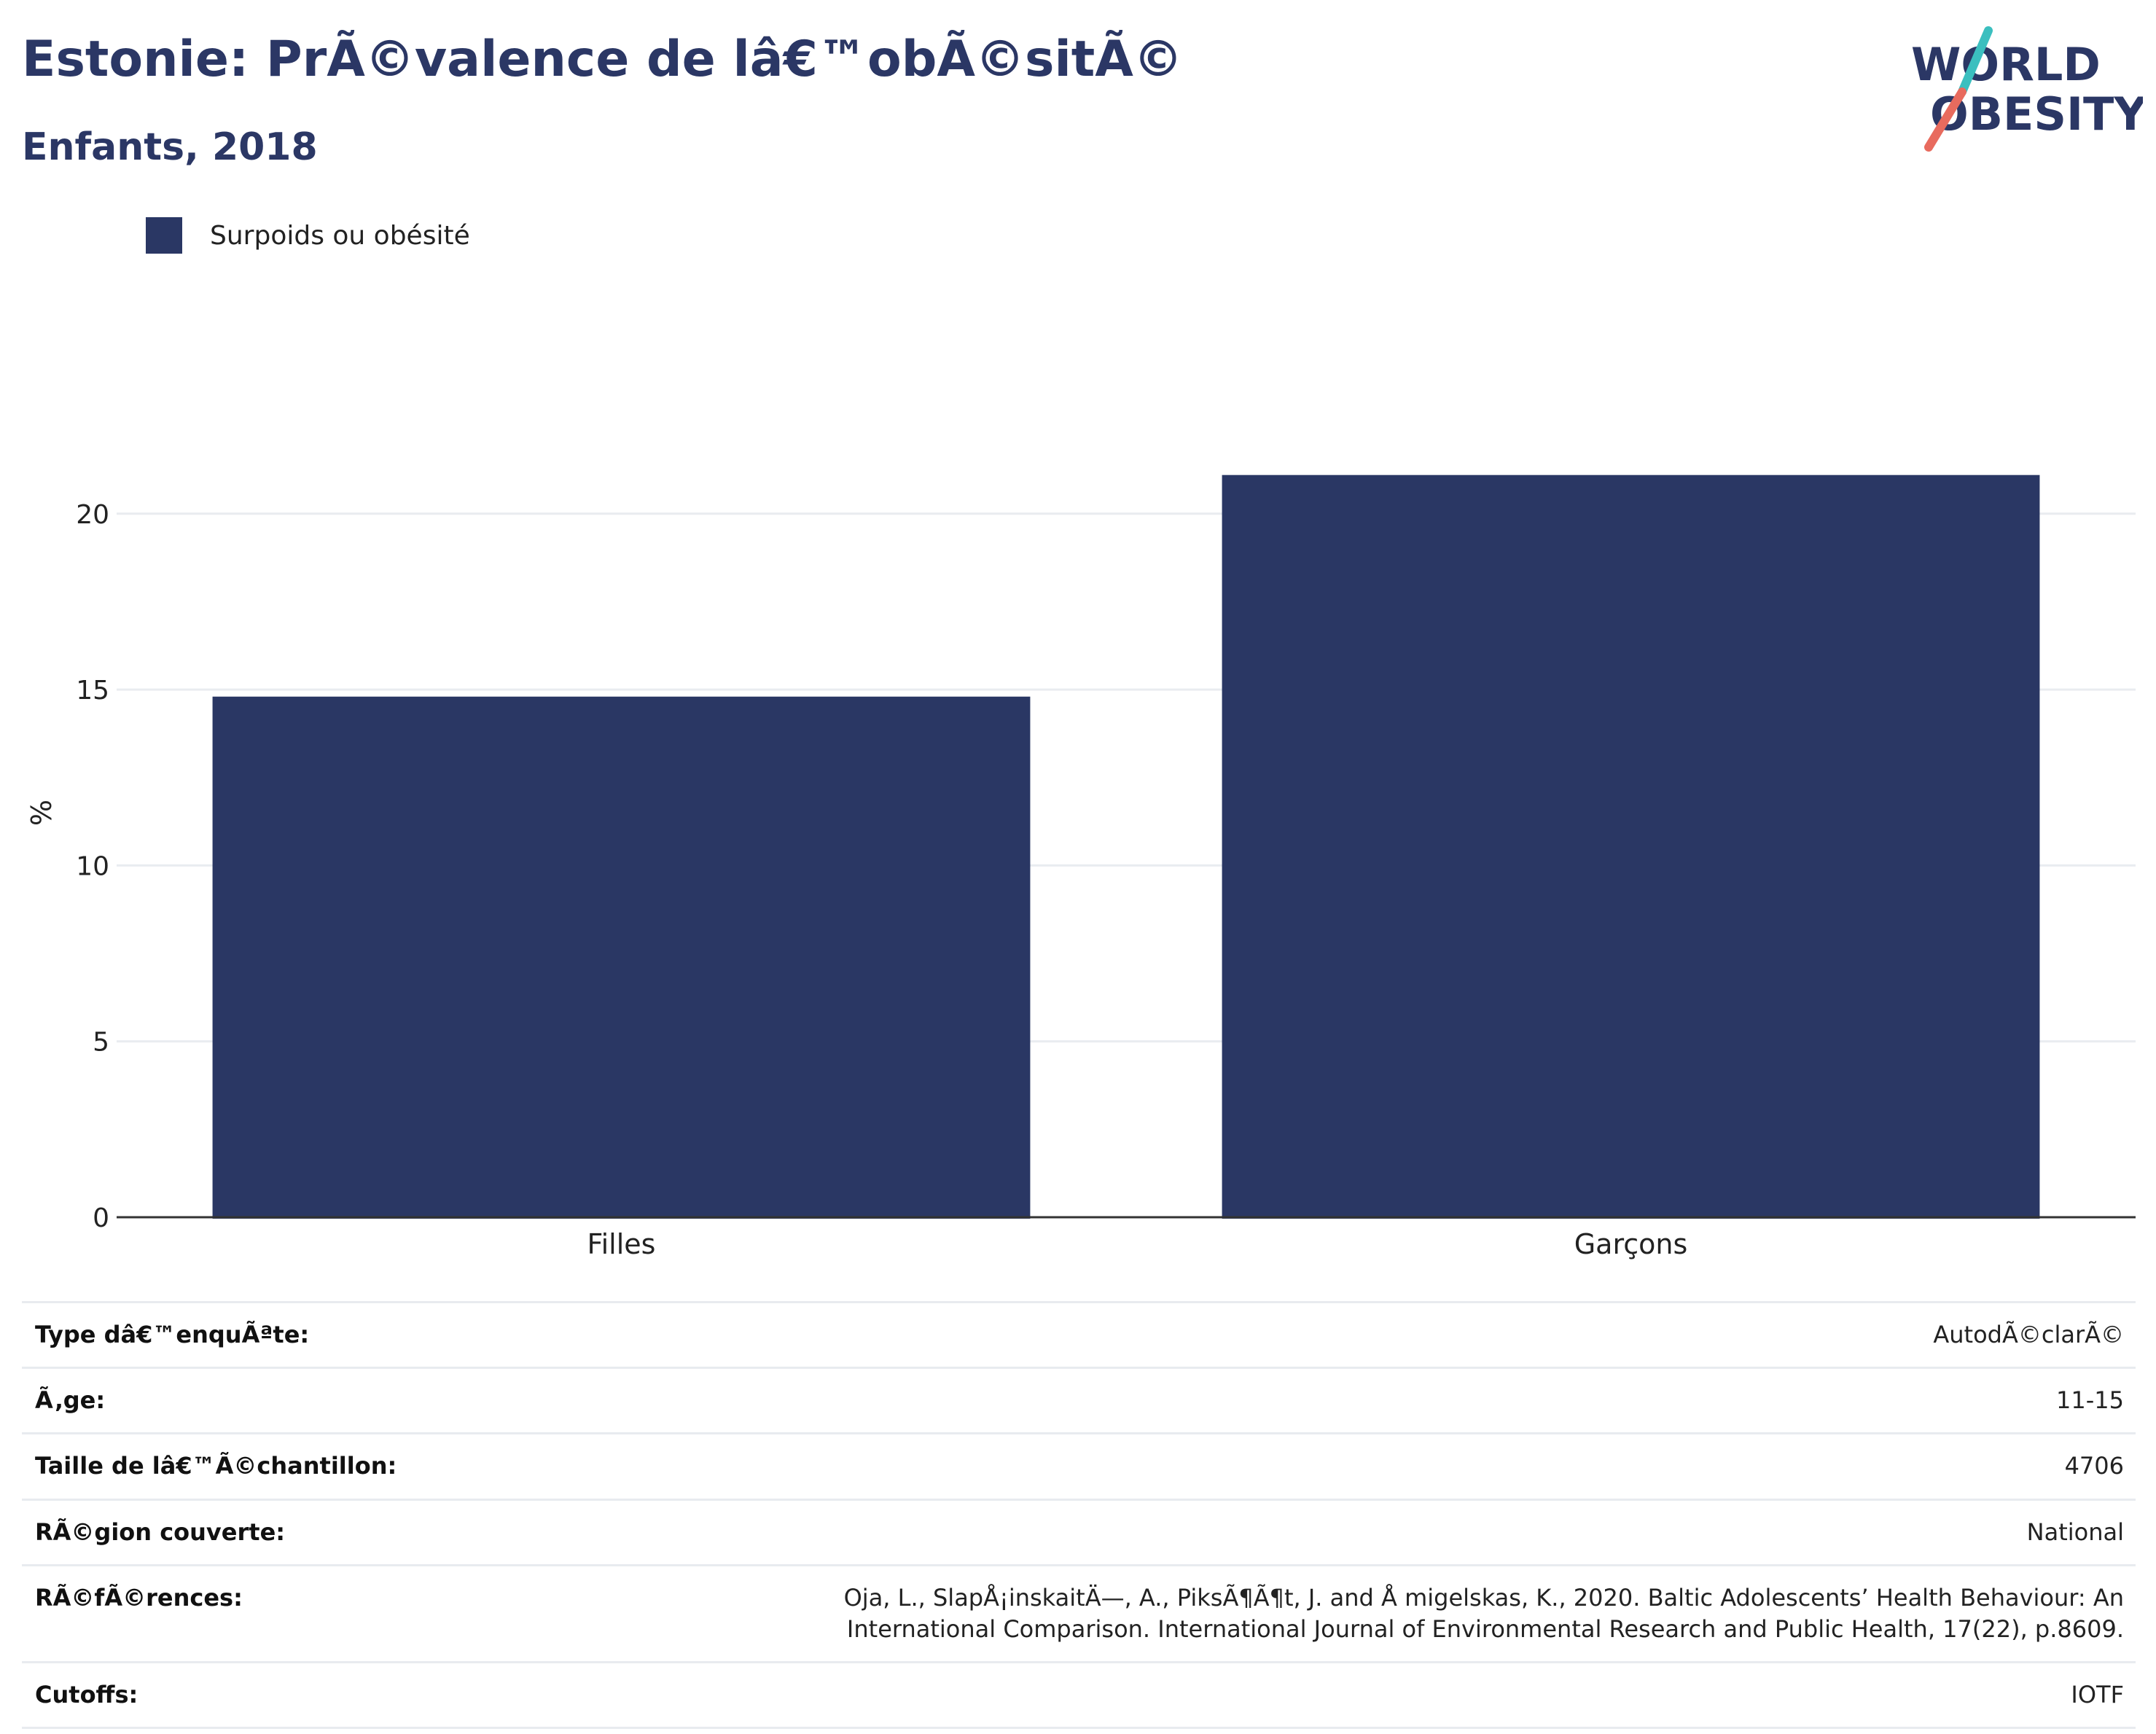 This screenshot has width=2156, height=1734. I want to click on y-tick-label: 10, so click(93, 866).